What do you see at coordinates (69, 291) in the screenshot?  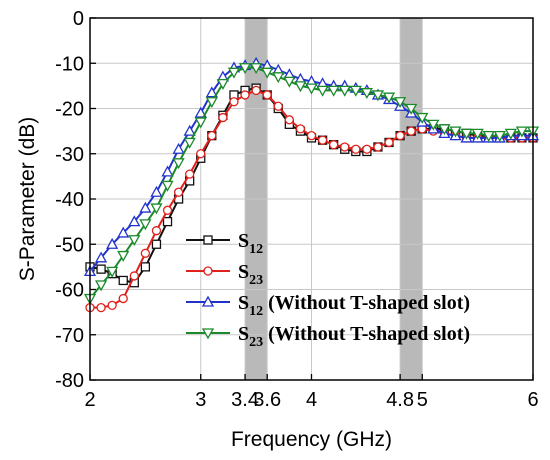 I see `y-tick-label-6: -60` at bounding box center [69, 291].